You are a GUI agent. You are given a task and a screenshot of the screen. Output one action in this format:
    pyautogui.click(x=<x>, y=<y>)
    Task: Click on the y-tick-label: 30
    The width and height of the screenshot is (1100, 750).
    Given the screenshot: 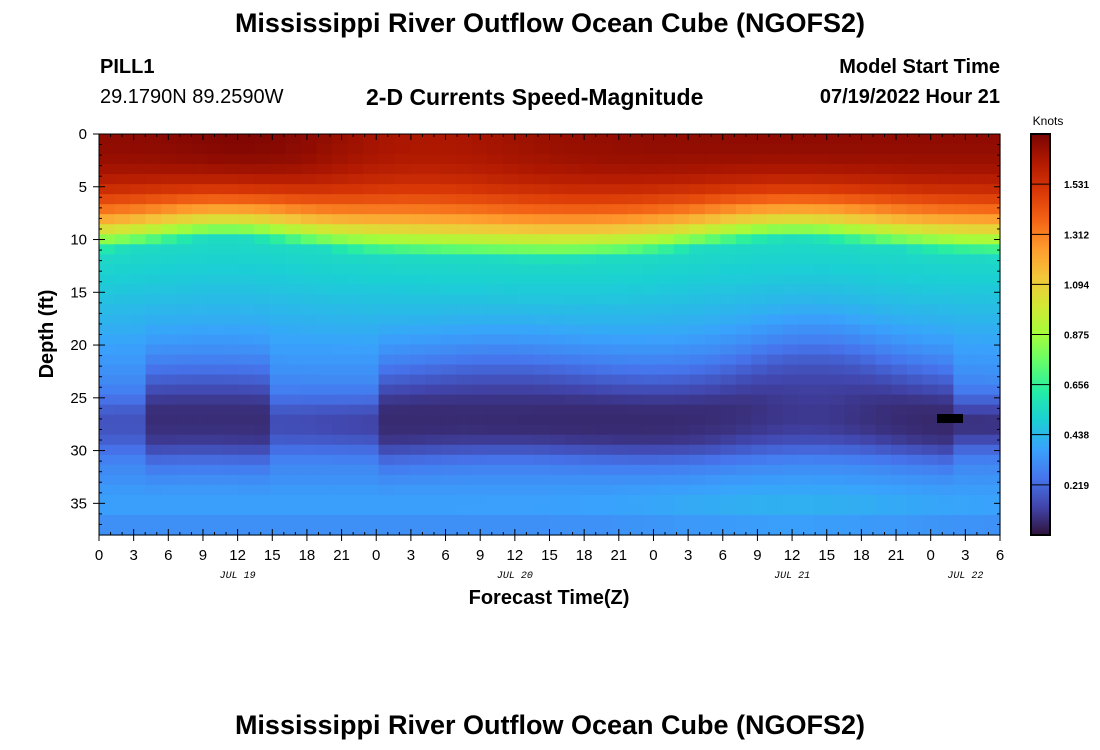 What is the action you would take?
    pyautogui.click(x=78, y=451)
    